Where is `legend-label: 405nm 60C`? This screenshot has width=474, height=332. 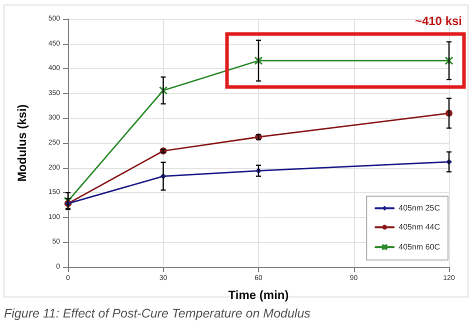
legend-label: 405nm 60C is located at coordinates (419, 247).